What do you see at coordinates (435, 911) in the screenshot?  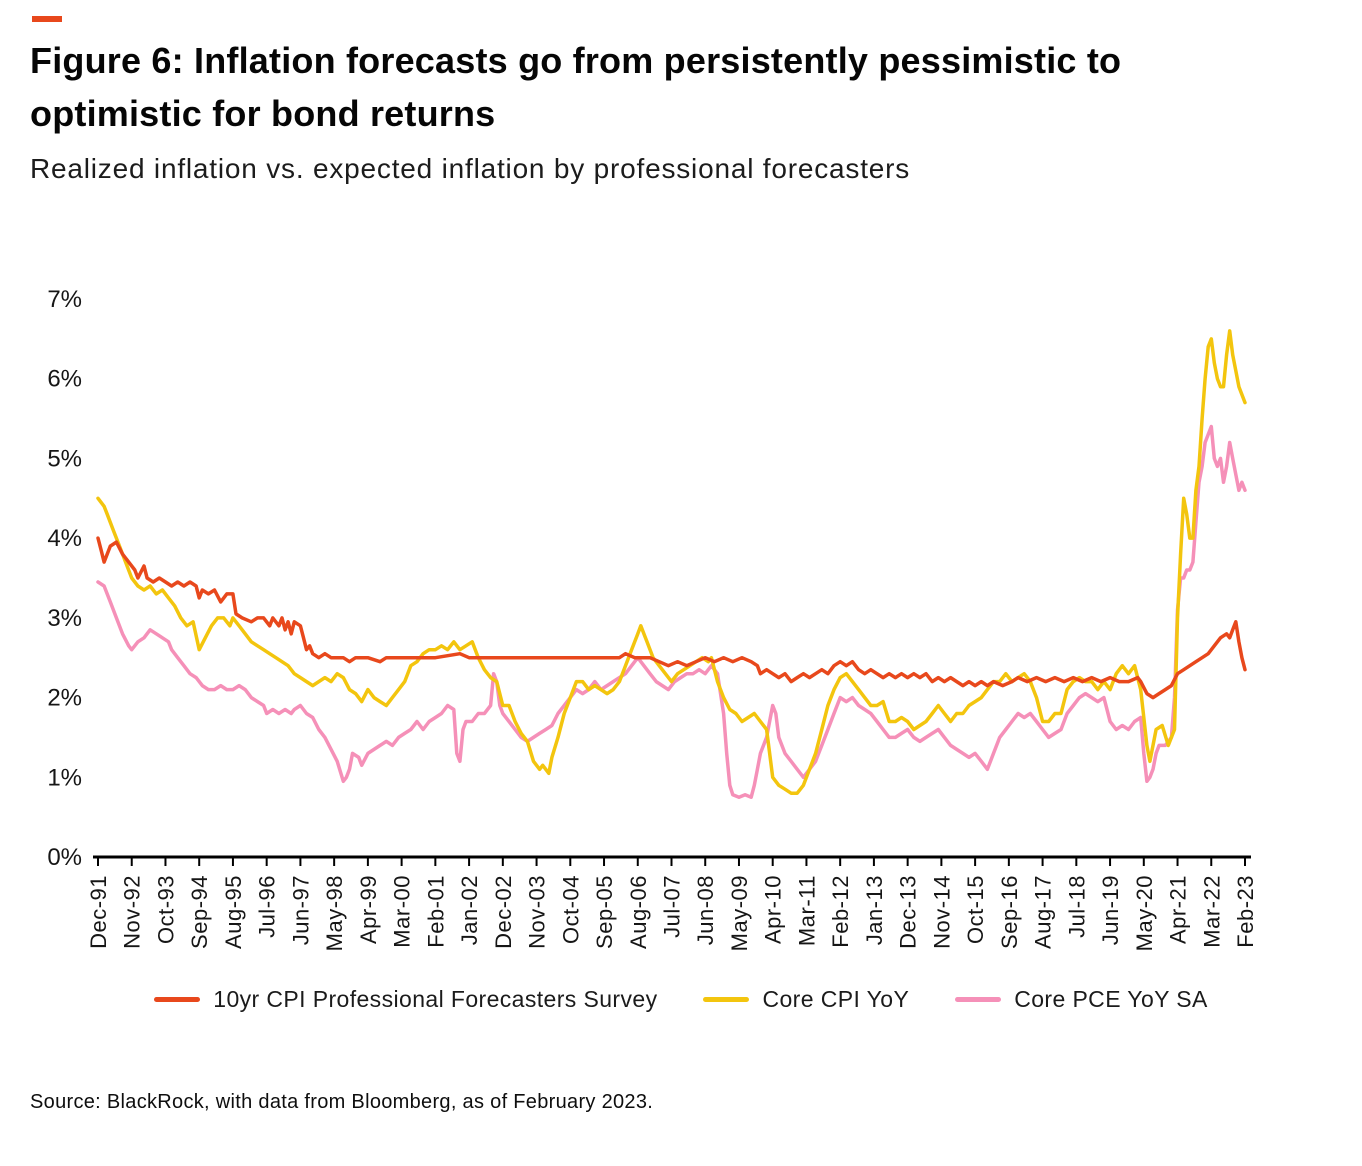 I see `x-axis-label: Feb-01` at bounding box center [435, 911].